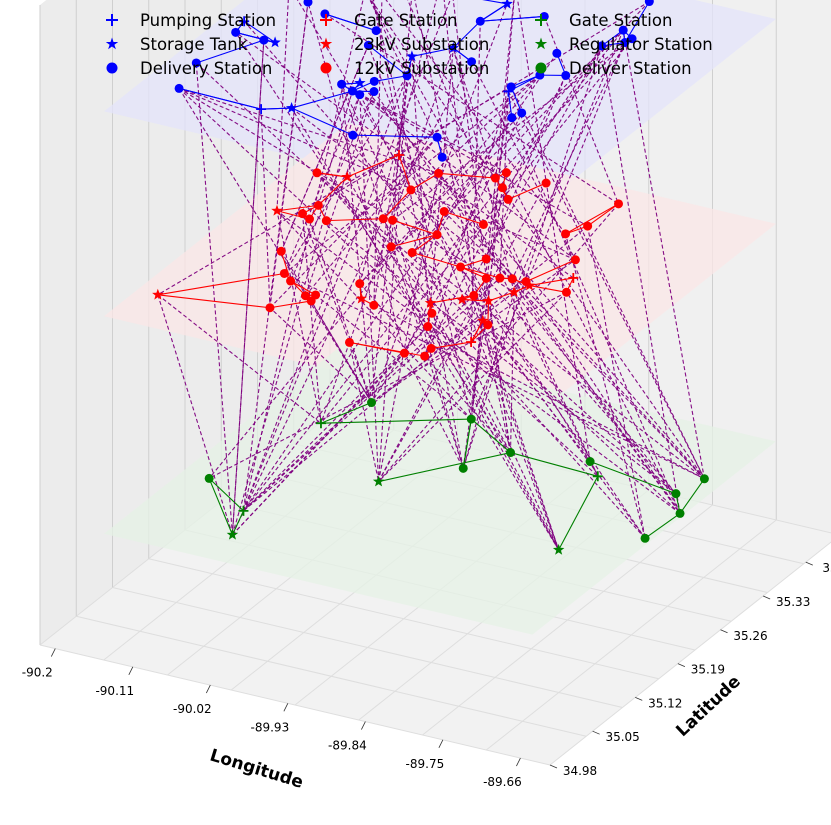 This screenshot has height=825, width=831. I want to click on legend-label: Deliver Station, so click(630, 68).